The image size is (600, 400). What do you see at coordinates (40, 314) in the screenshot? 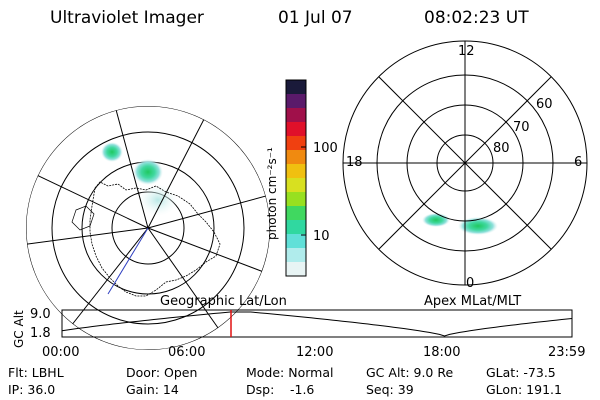
I see `y-tick-9: 9.0` at bounding box center [40, 314].